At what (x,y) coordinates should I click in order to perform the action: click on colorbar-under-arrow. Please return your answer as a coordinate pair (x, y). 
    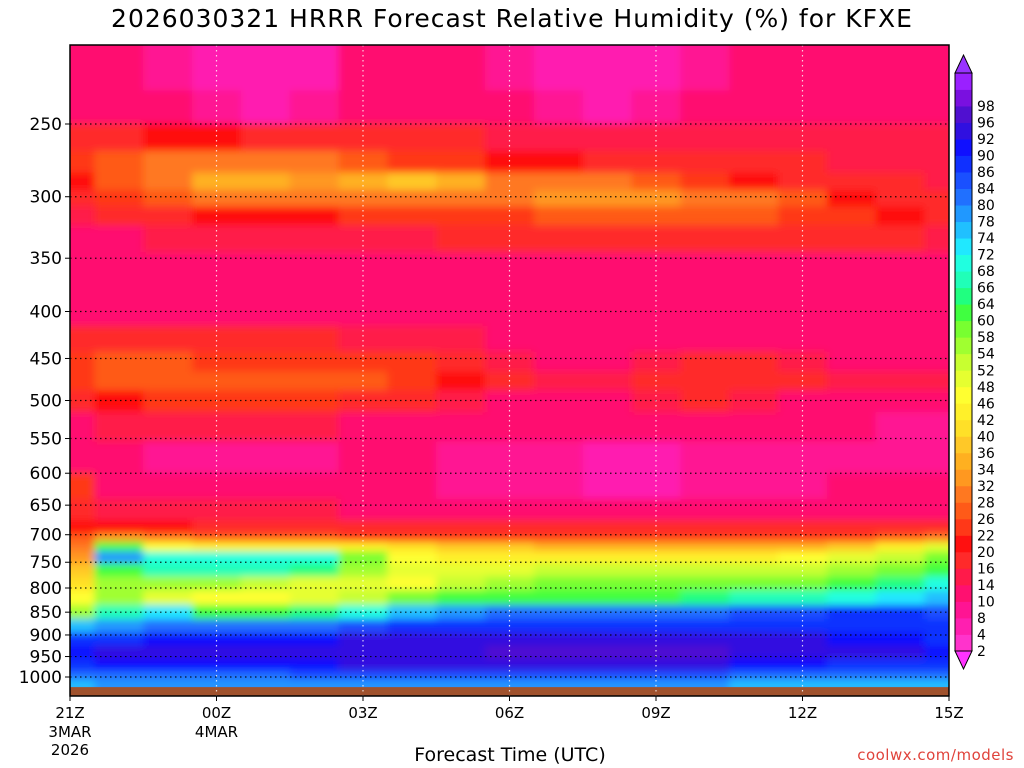
    Looking at the image, I should click on (963, 660).